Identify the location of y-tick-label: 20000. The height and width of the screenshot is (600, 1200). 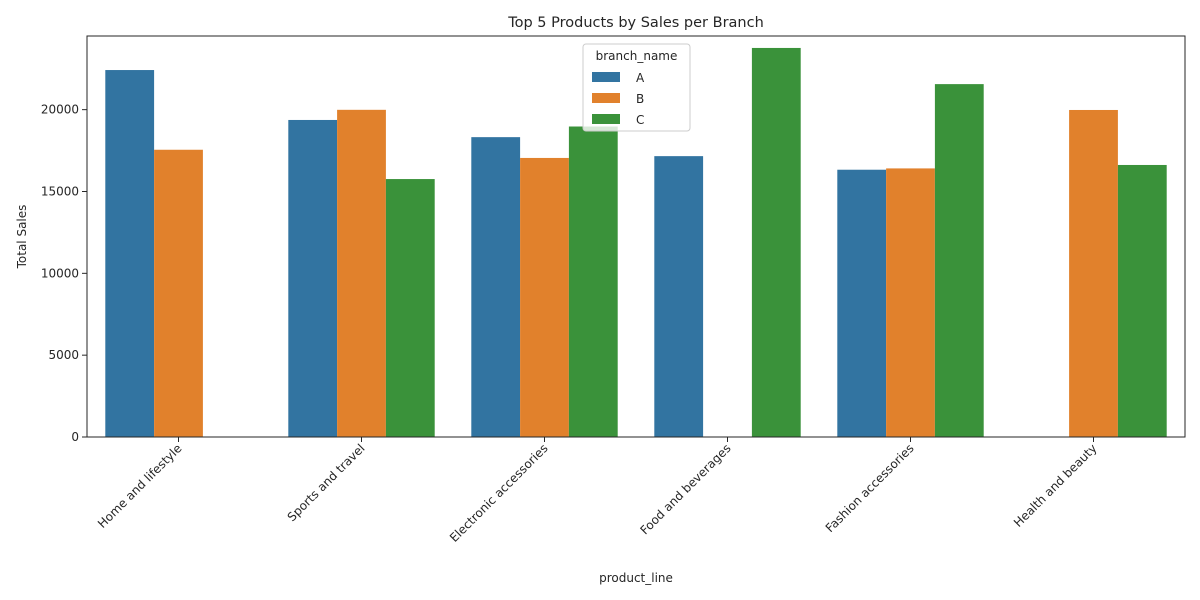
(60, 110).